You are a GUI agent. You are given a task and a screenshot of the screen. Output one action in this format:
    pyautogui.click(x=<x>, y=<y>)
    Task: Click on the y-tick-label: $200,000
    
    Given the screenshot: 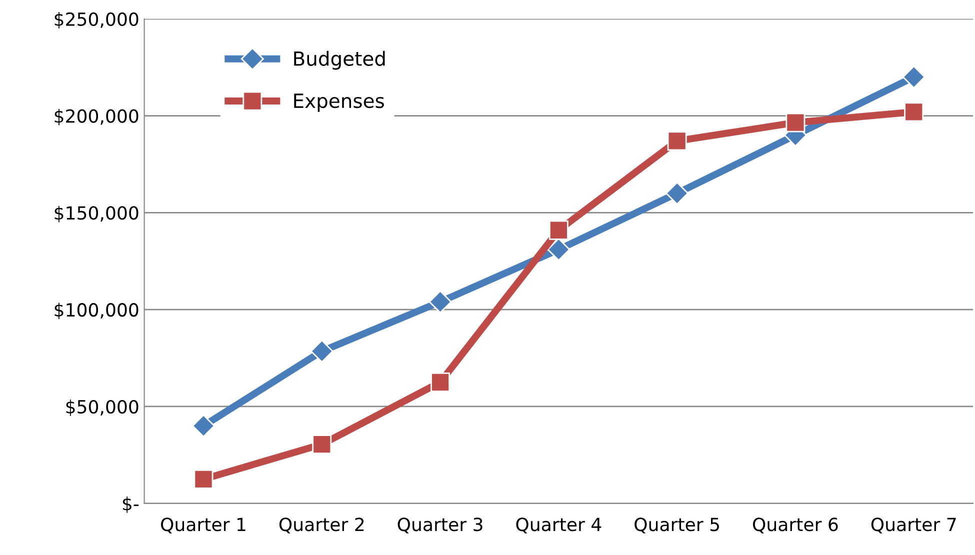 What is the action you would take?
    pyautogui.click(x=96, y=117)
    